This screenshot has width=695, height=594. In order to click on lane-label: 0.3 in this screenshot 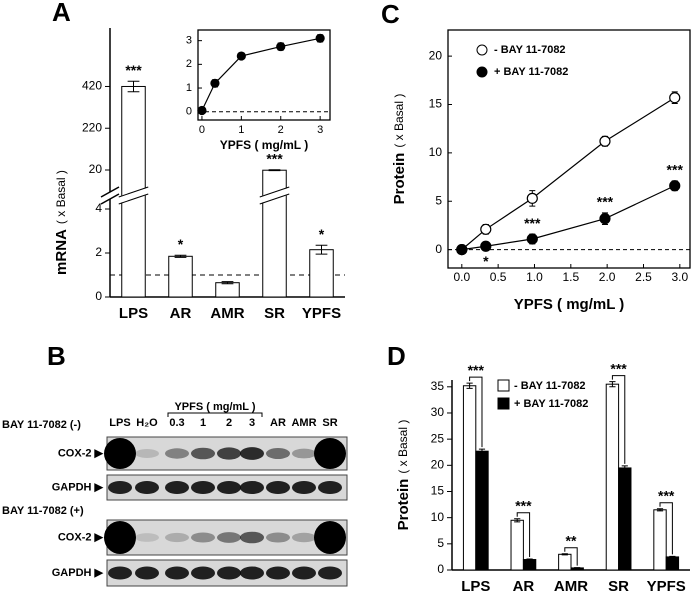, I will do `click(176, 423)`.